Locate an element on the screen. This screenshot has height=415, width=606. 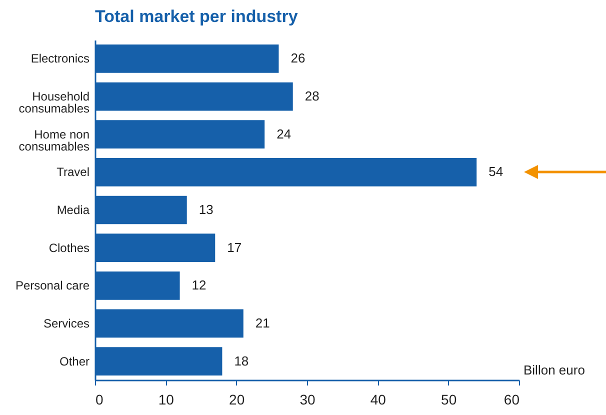
data-label: 12 is located at coordinates (199, 285).